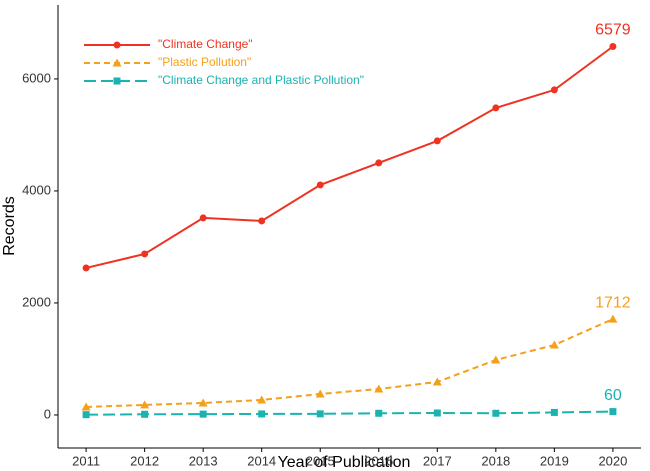  Describe the element at coordinates (613, 302) in the screenshot. I see `value-label: 1712` at that location.